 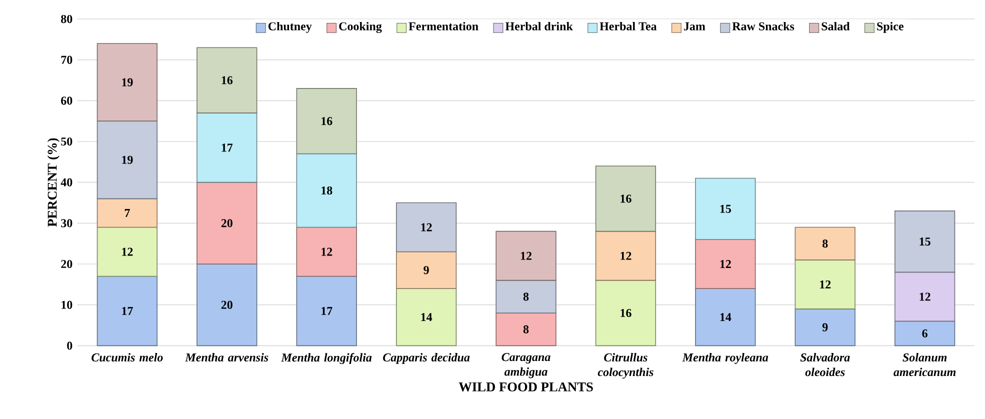 What do you see at coordinates (66, 19) in the screenshot?
I see `y-tick-label: 80` at bounding box center [66, 19].